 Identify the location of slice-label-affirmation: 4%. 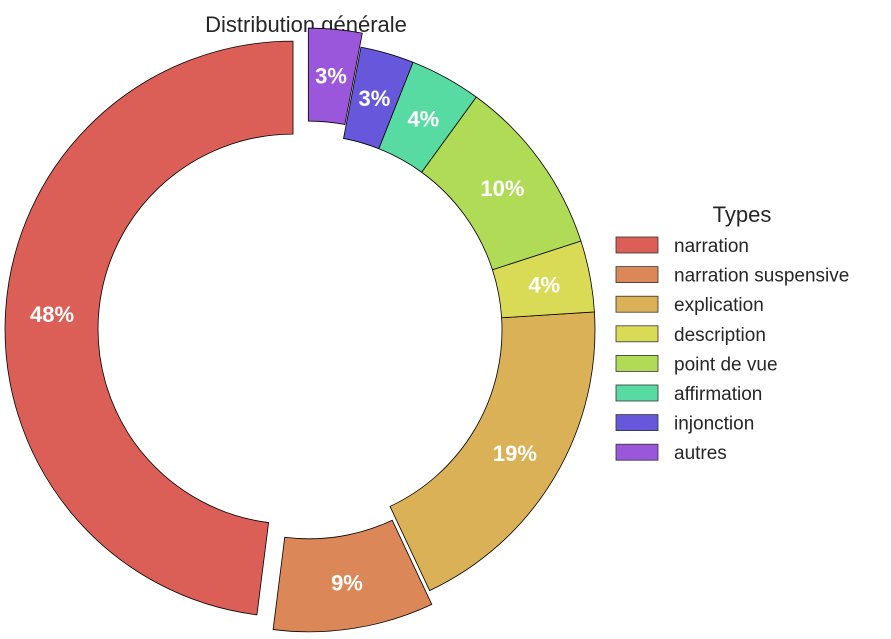
(423, 118).